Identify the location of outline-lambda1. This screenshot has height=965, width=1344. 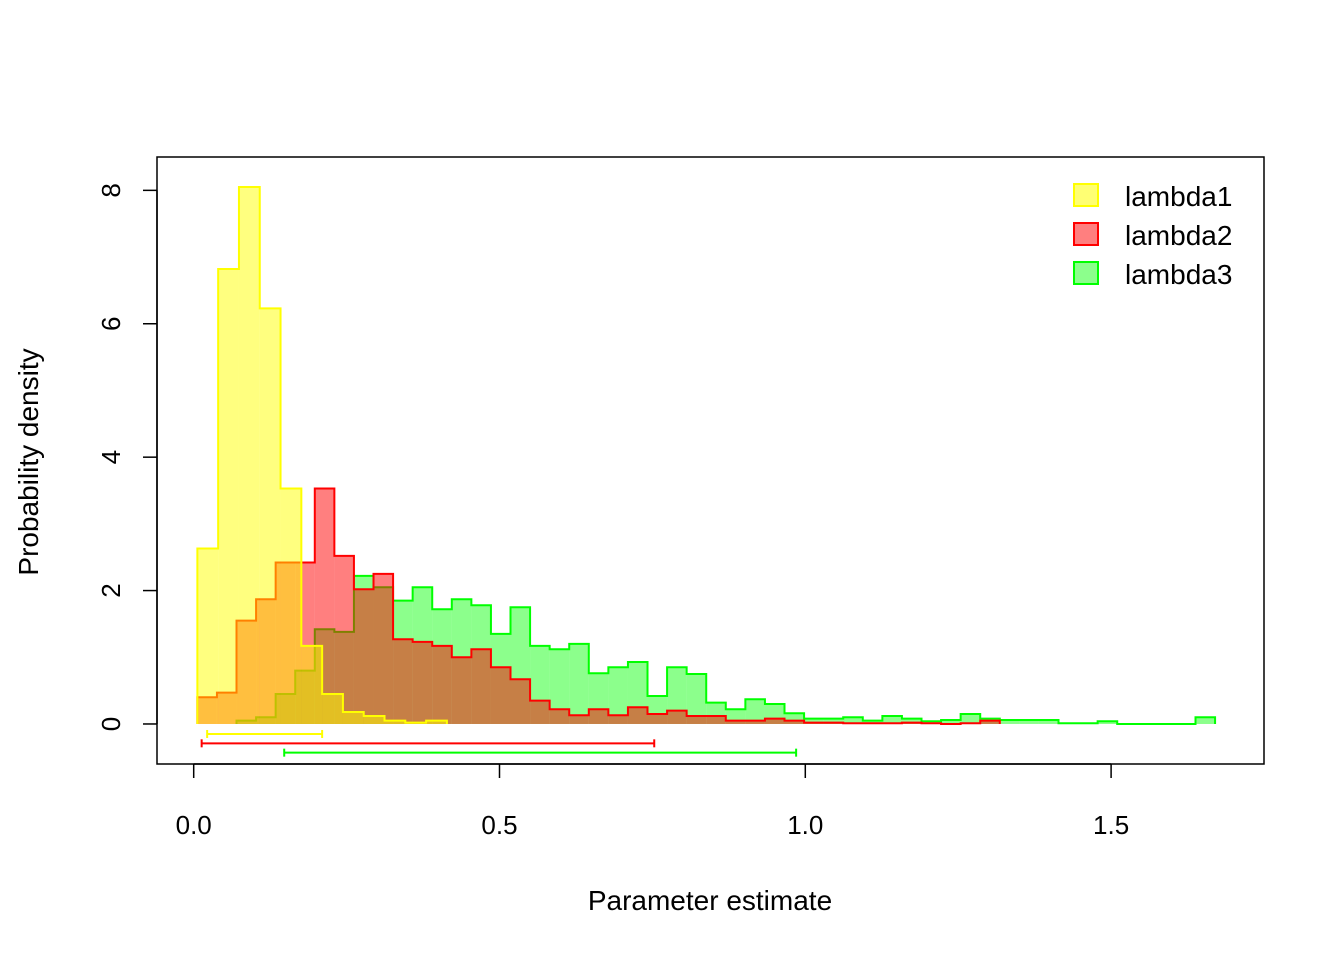
(322, 455).